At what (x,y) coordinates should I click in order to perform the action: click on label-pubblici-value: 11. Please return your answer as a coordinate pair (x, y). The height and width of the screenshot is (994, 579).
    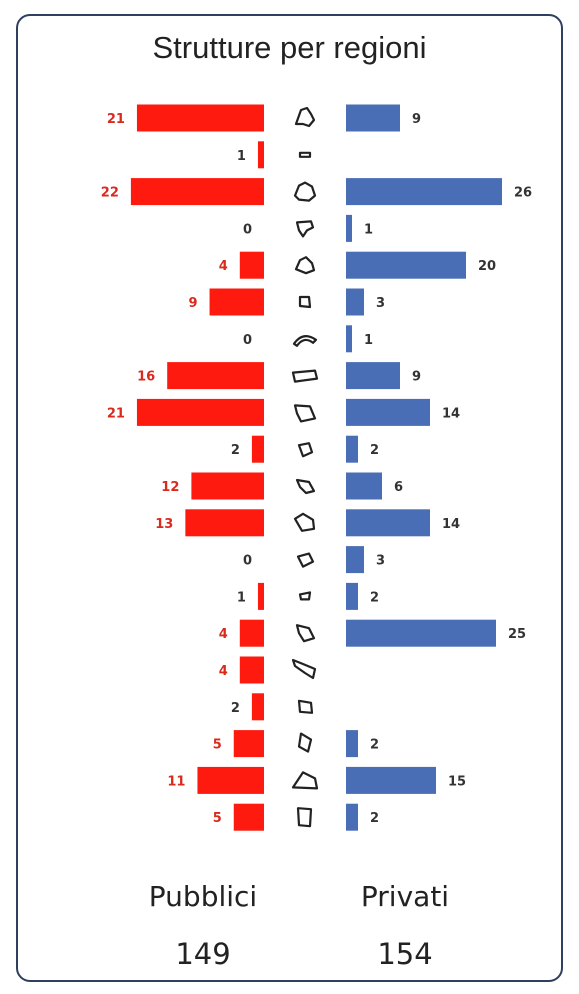
    Looking at the image, I should click on (176, 781).